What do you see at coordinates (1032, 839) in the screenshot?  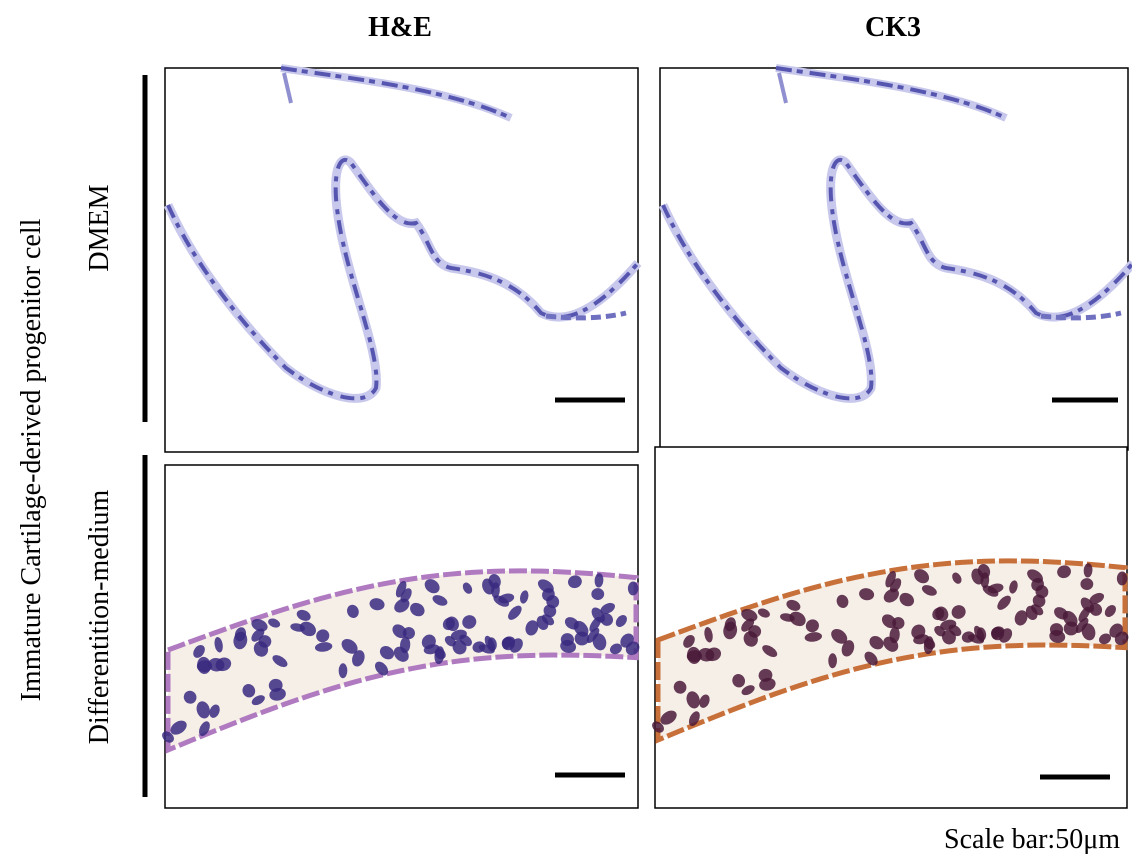 I see `scale-note: Scale bar:50μm` at bounding box center [1032, 839].